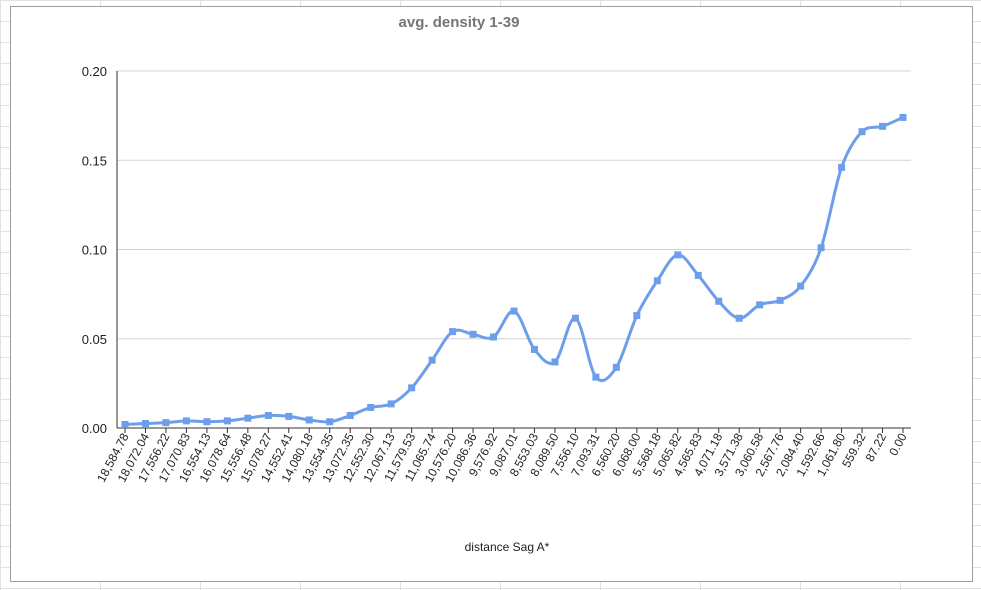 The image size is (981, 590). Describe the element at coordinates (507, 547) in the screenshot. I see `x-axis-label: distance Sag A*` at that location.